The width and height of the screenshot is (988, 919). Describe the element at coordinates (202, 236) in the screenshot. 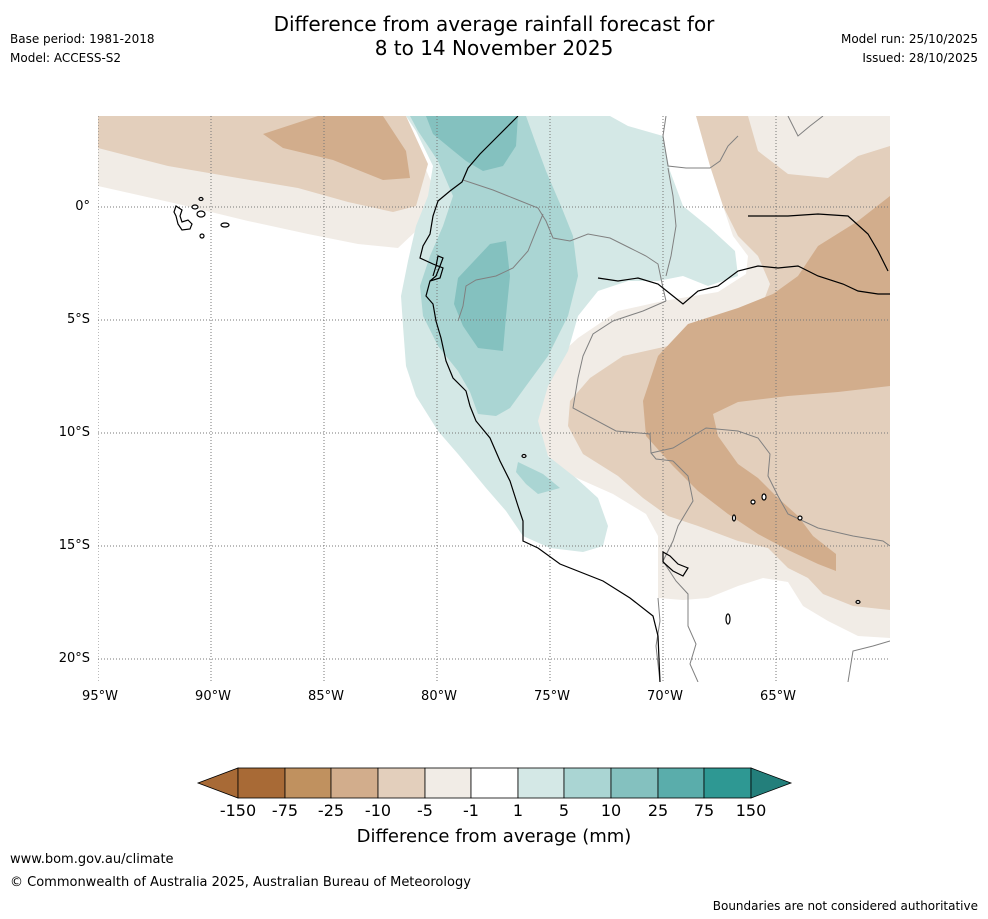

I see `galapagos-espanola` at that location.